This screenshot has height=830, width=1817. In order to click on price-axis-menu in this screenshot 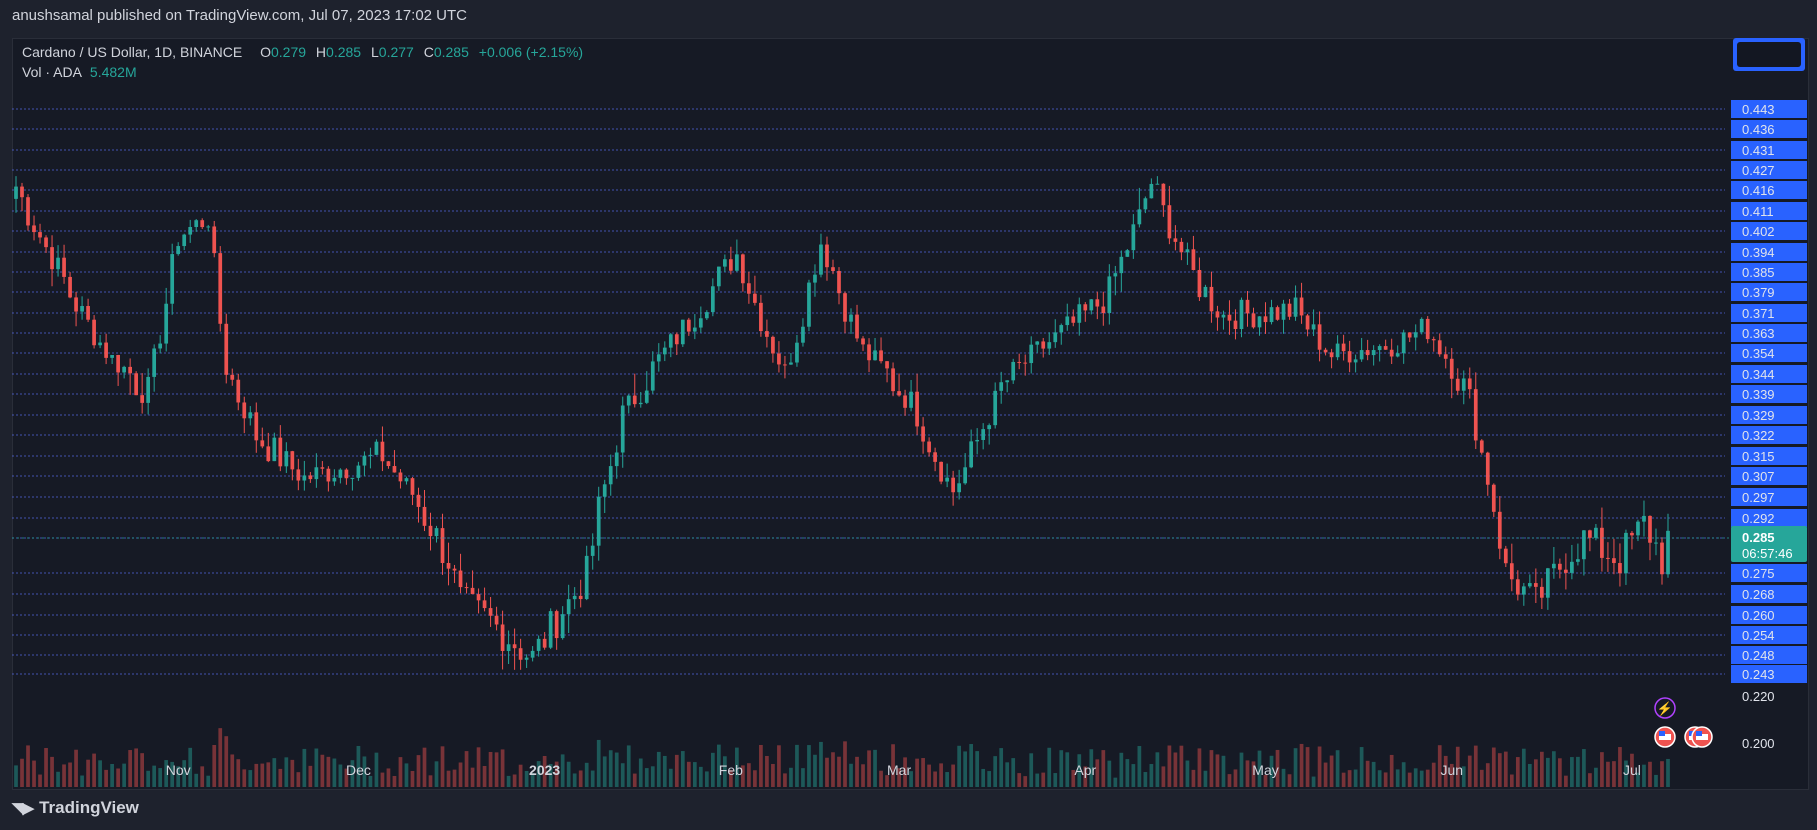, I will do `click(1769, 54)`.